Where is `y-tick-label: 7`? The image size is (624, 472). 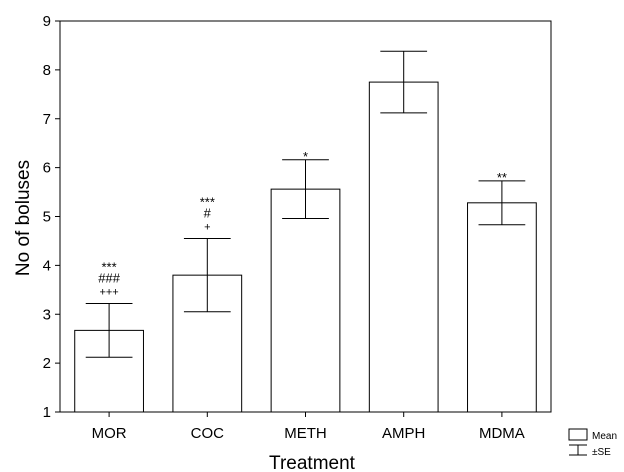 y-tick-label: 7 is located at coordinates (47, 119).